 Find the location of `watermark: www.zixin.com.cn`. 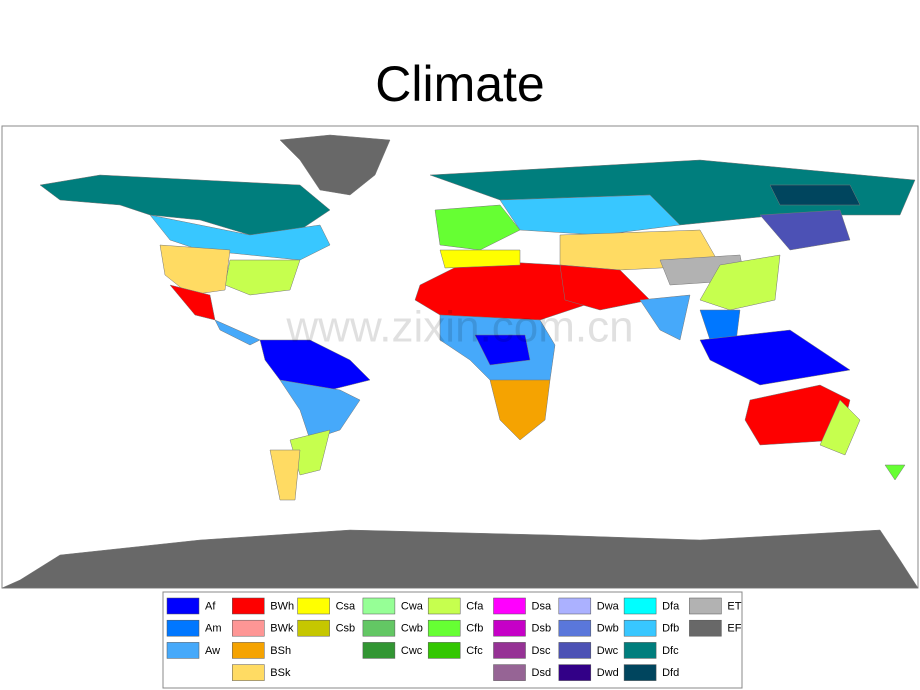

watermark: www.zixin.com.cn is located at coordinates (459, 327).